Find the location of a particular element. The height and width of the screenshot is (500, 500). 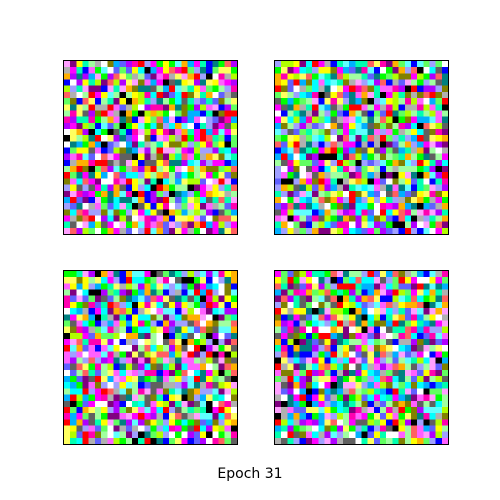

noise-grid-bottom-left is located at coordinates (150, 357).